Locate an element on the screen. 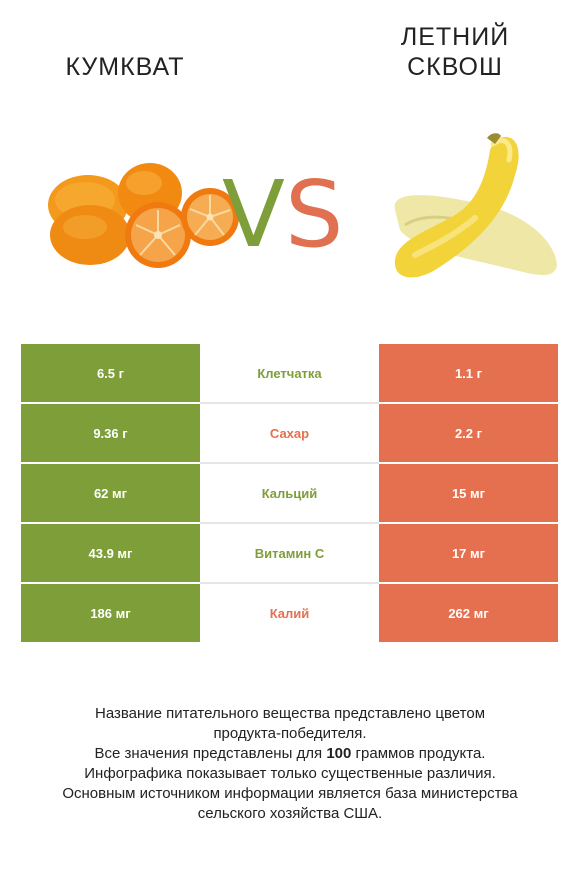  left-value: 43.9 мг is located at coordinates (110, 552).